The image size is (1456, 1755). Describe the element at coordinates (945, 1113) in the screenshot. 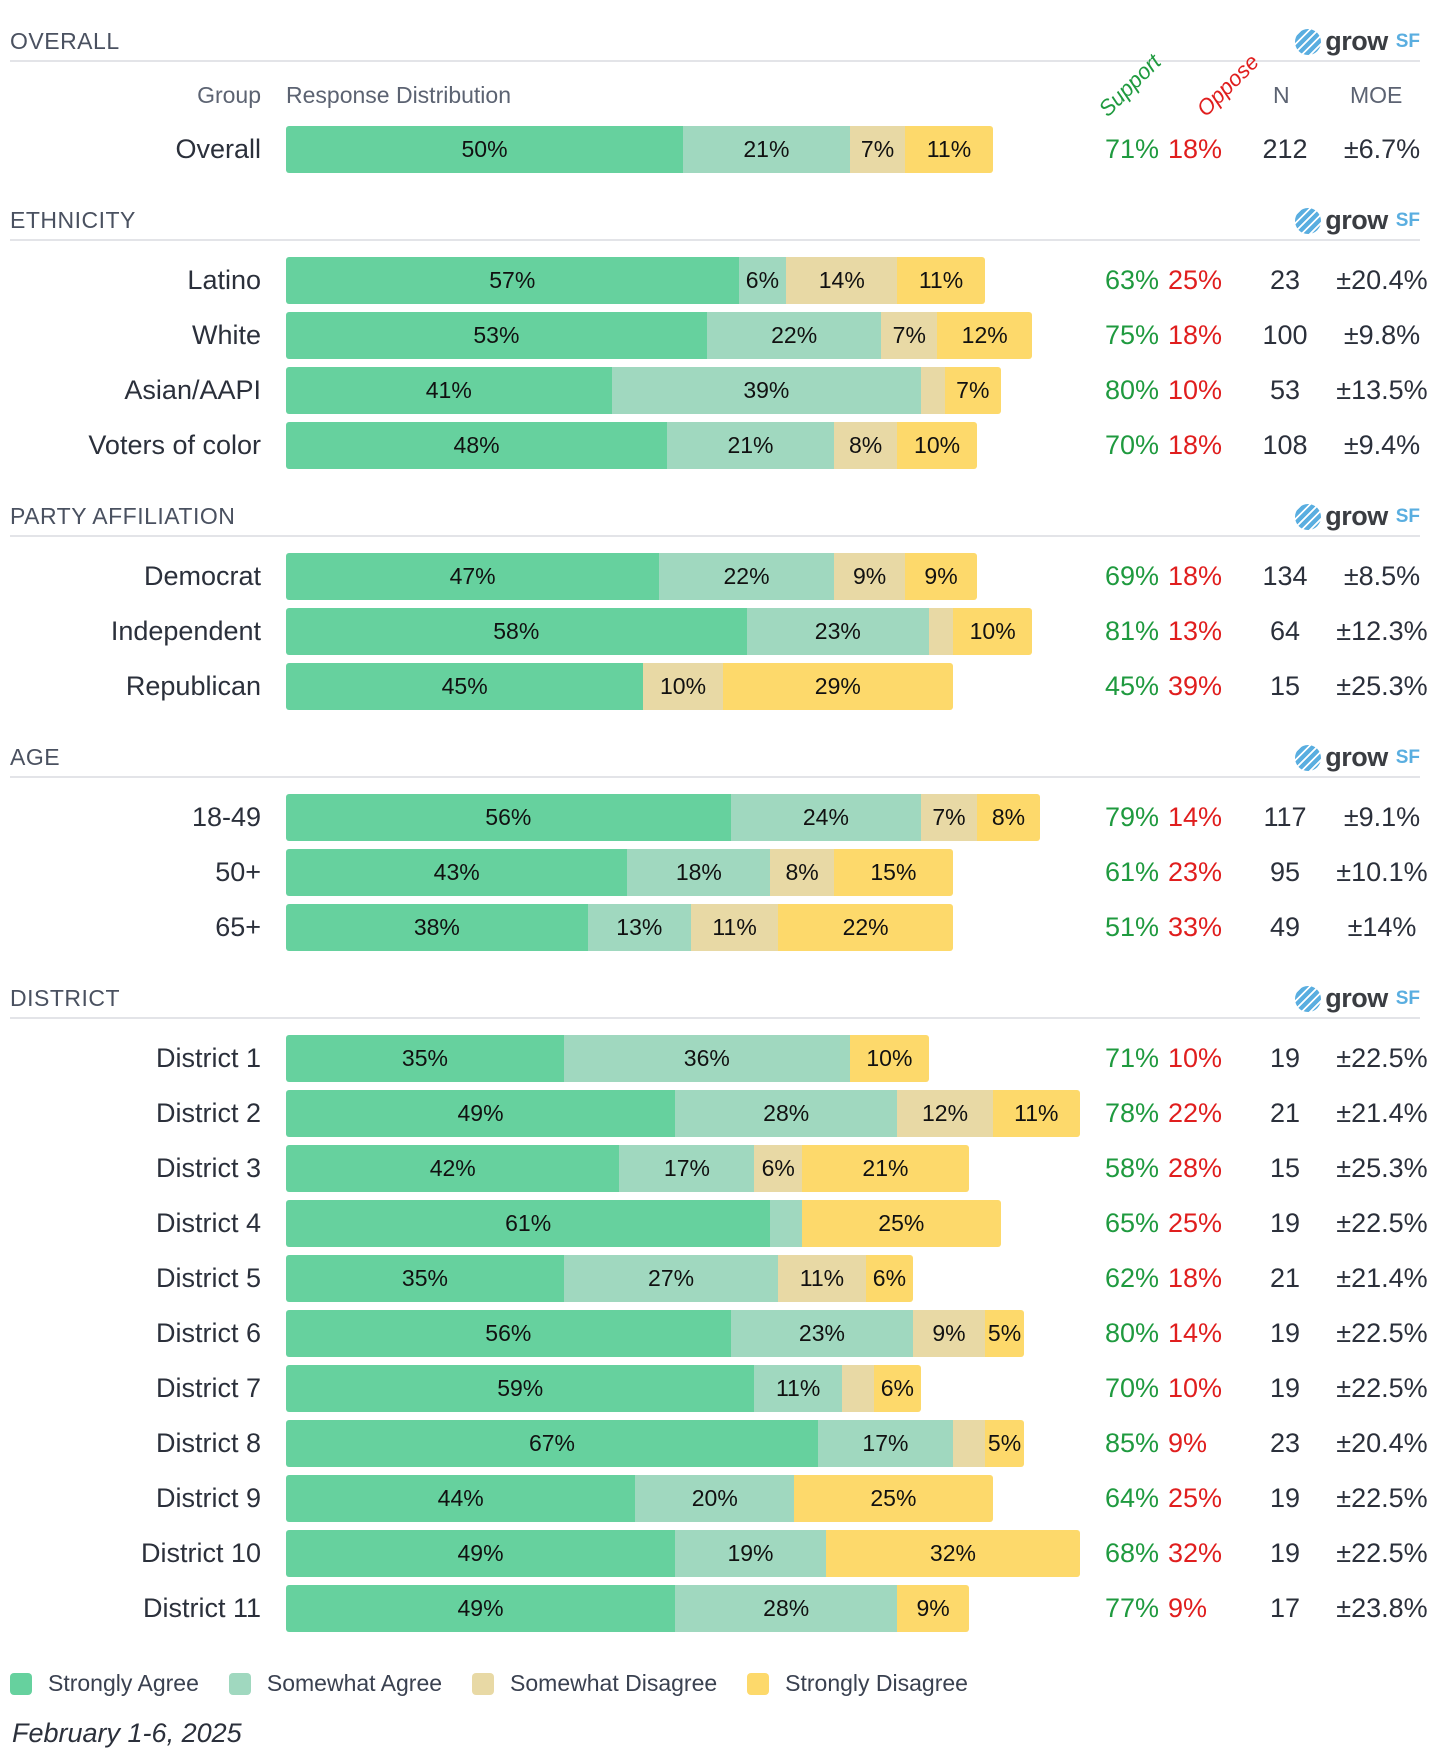

I see `bar-segment-somewhat-disagree: 12` at that location.